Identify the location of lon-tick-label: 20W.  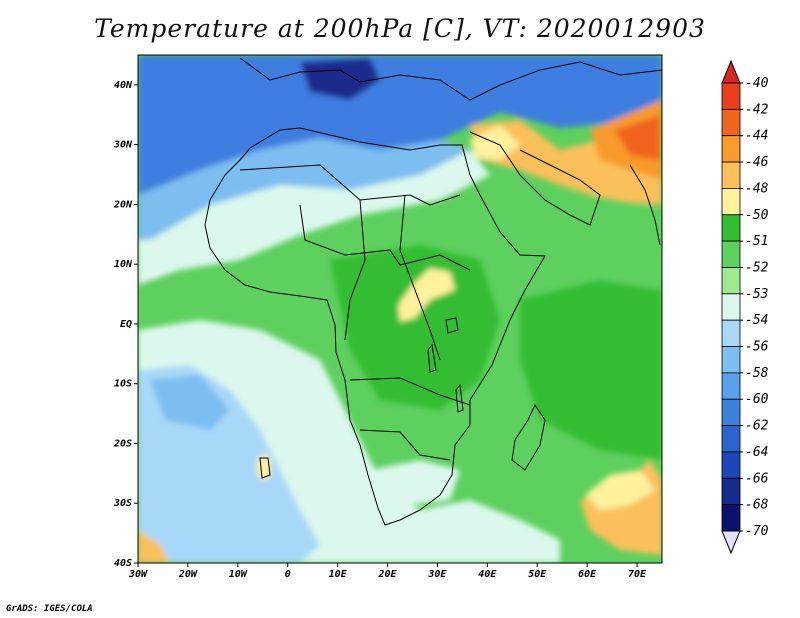
(188, 574).